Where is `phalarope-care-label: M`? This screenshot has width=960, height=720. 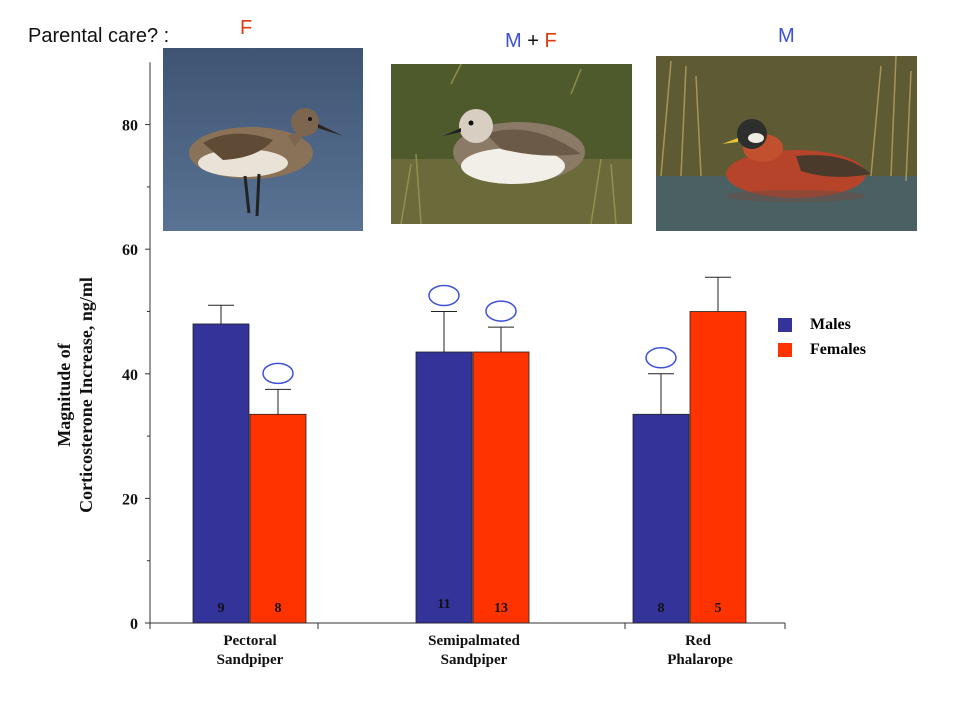
phalarope-care-label: M is located at coordinates (786, 36).